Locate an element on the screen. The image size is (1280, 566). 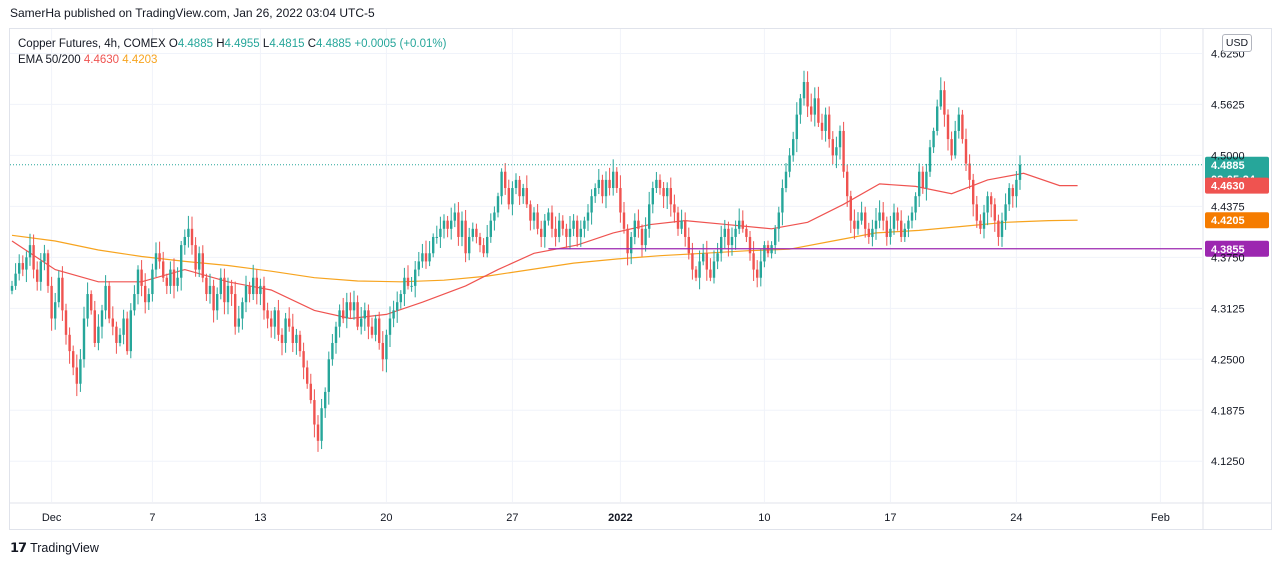
legend-symbol: Copper Futures, 4h, COMEX is located at coordinates (92, 44).